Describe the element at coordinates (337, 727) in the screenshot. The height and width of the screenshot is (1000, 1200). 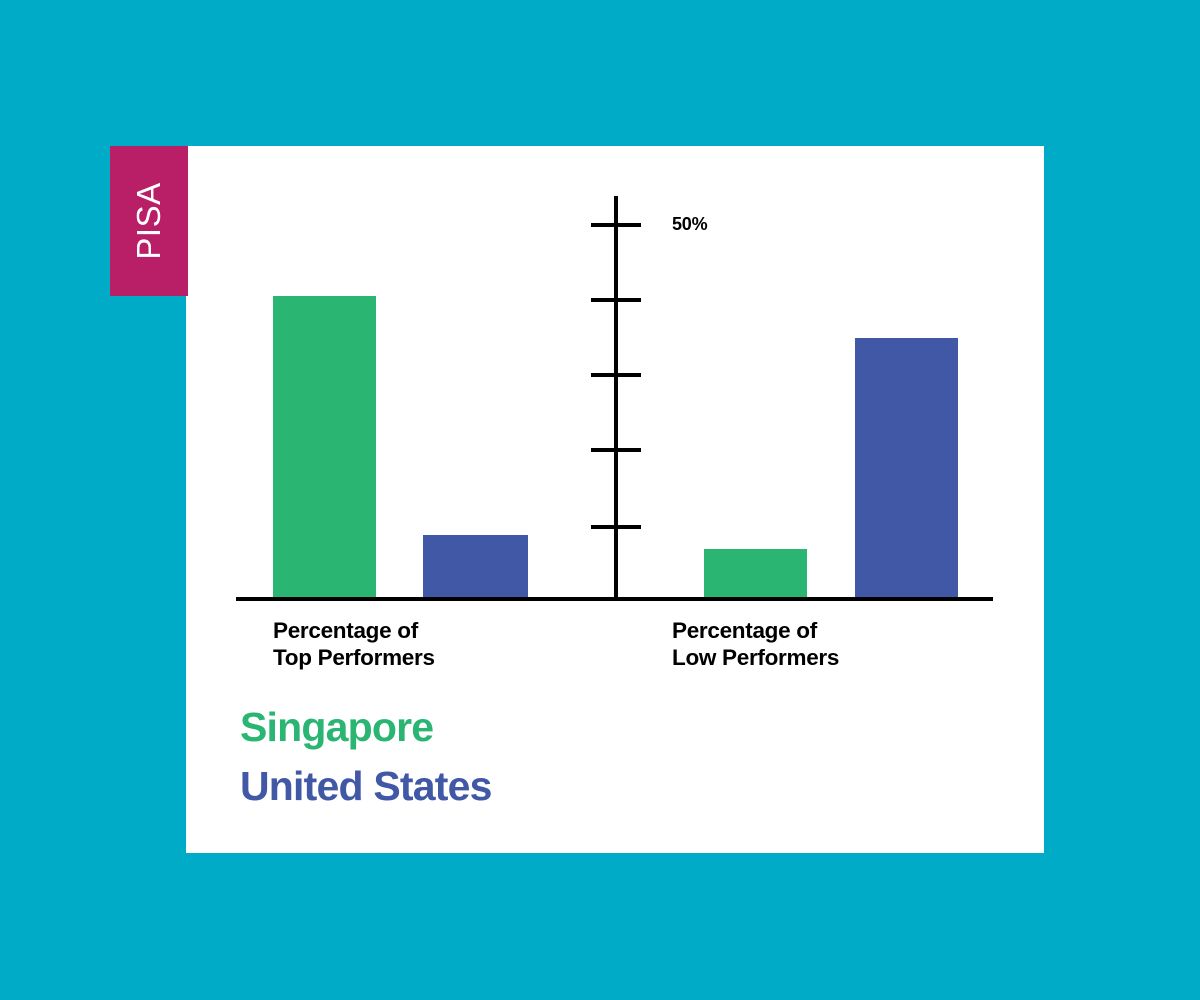
I see `legend-entry-singapore: Singapore` at that location.